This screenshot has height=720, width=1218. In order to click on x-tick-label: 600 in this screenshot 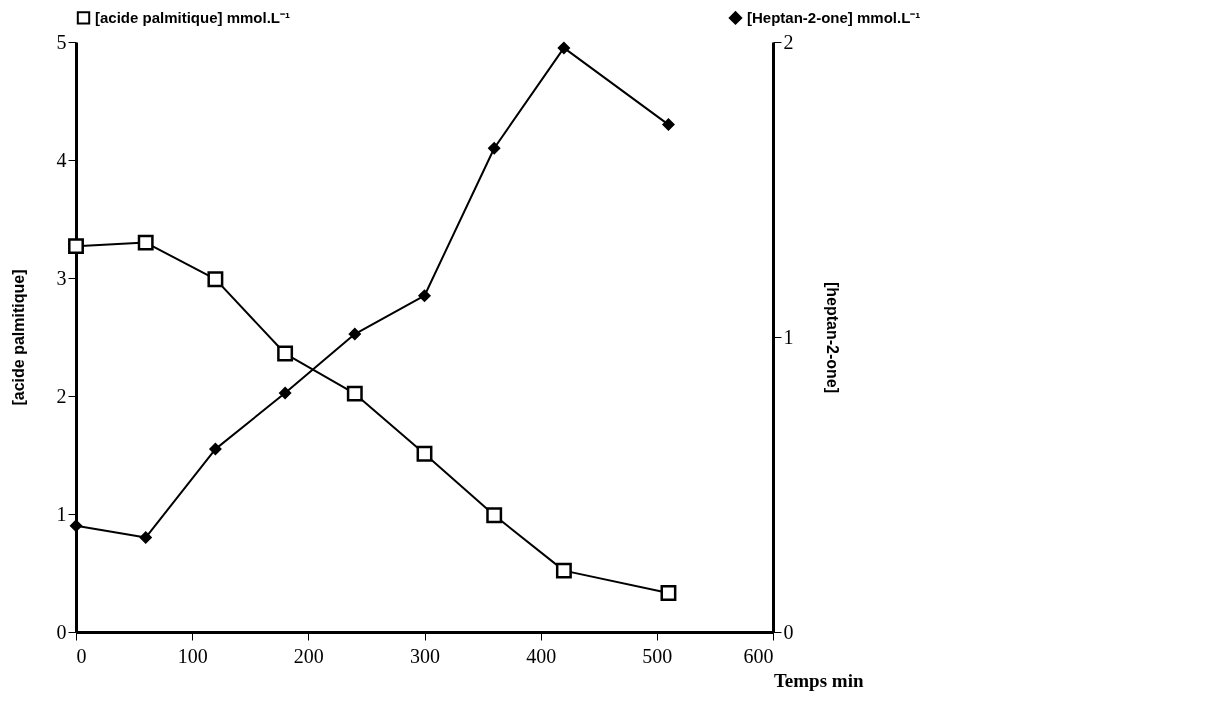, I will do `click(758, 655)`.